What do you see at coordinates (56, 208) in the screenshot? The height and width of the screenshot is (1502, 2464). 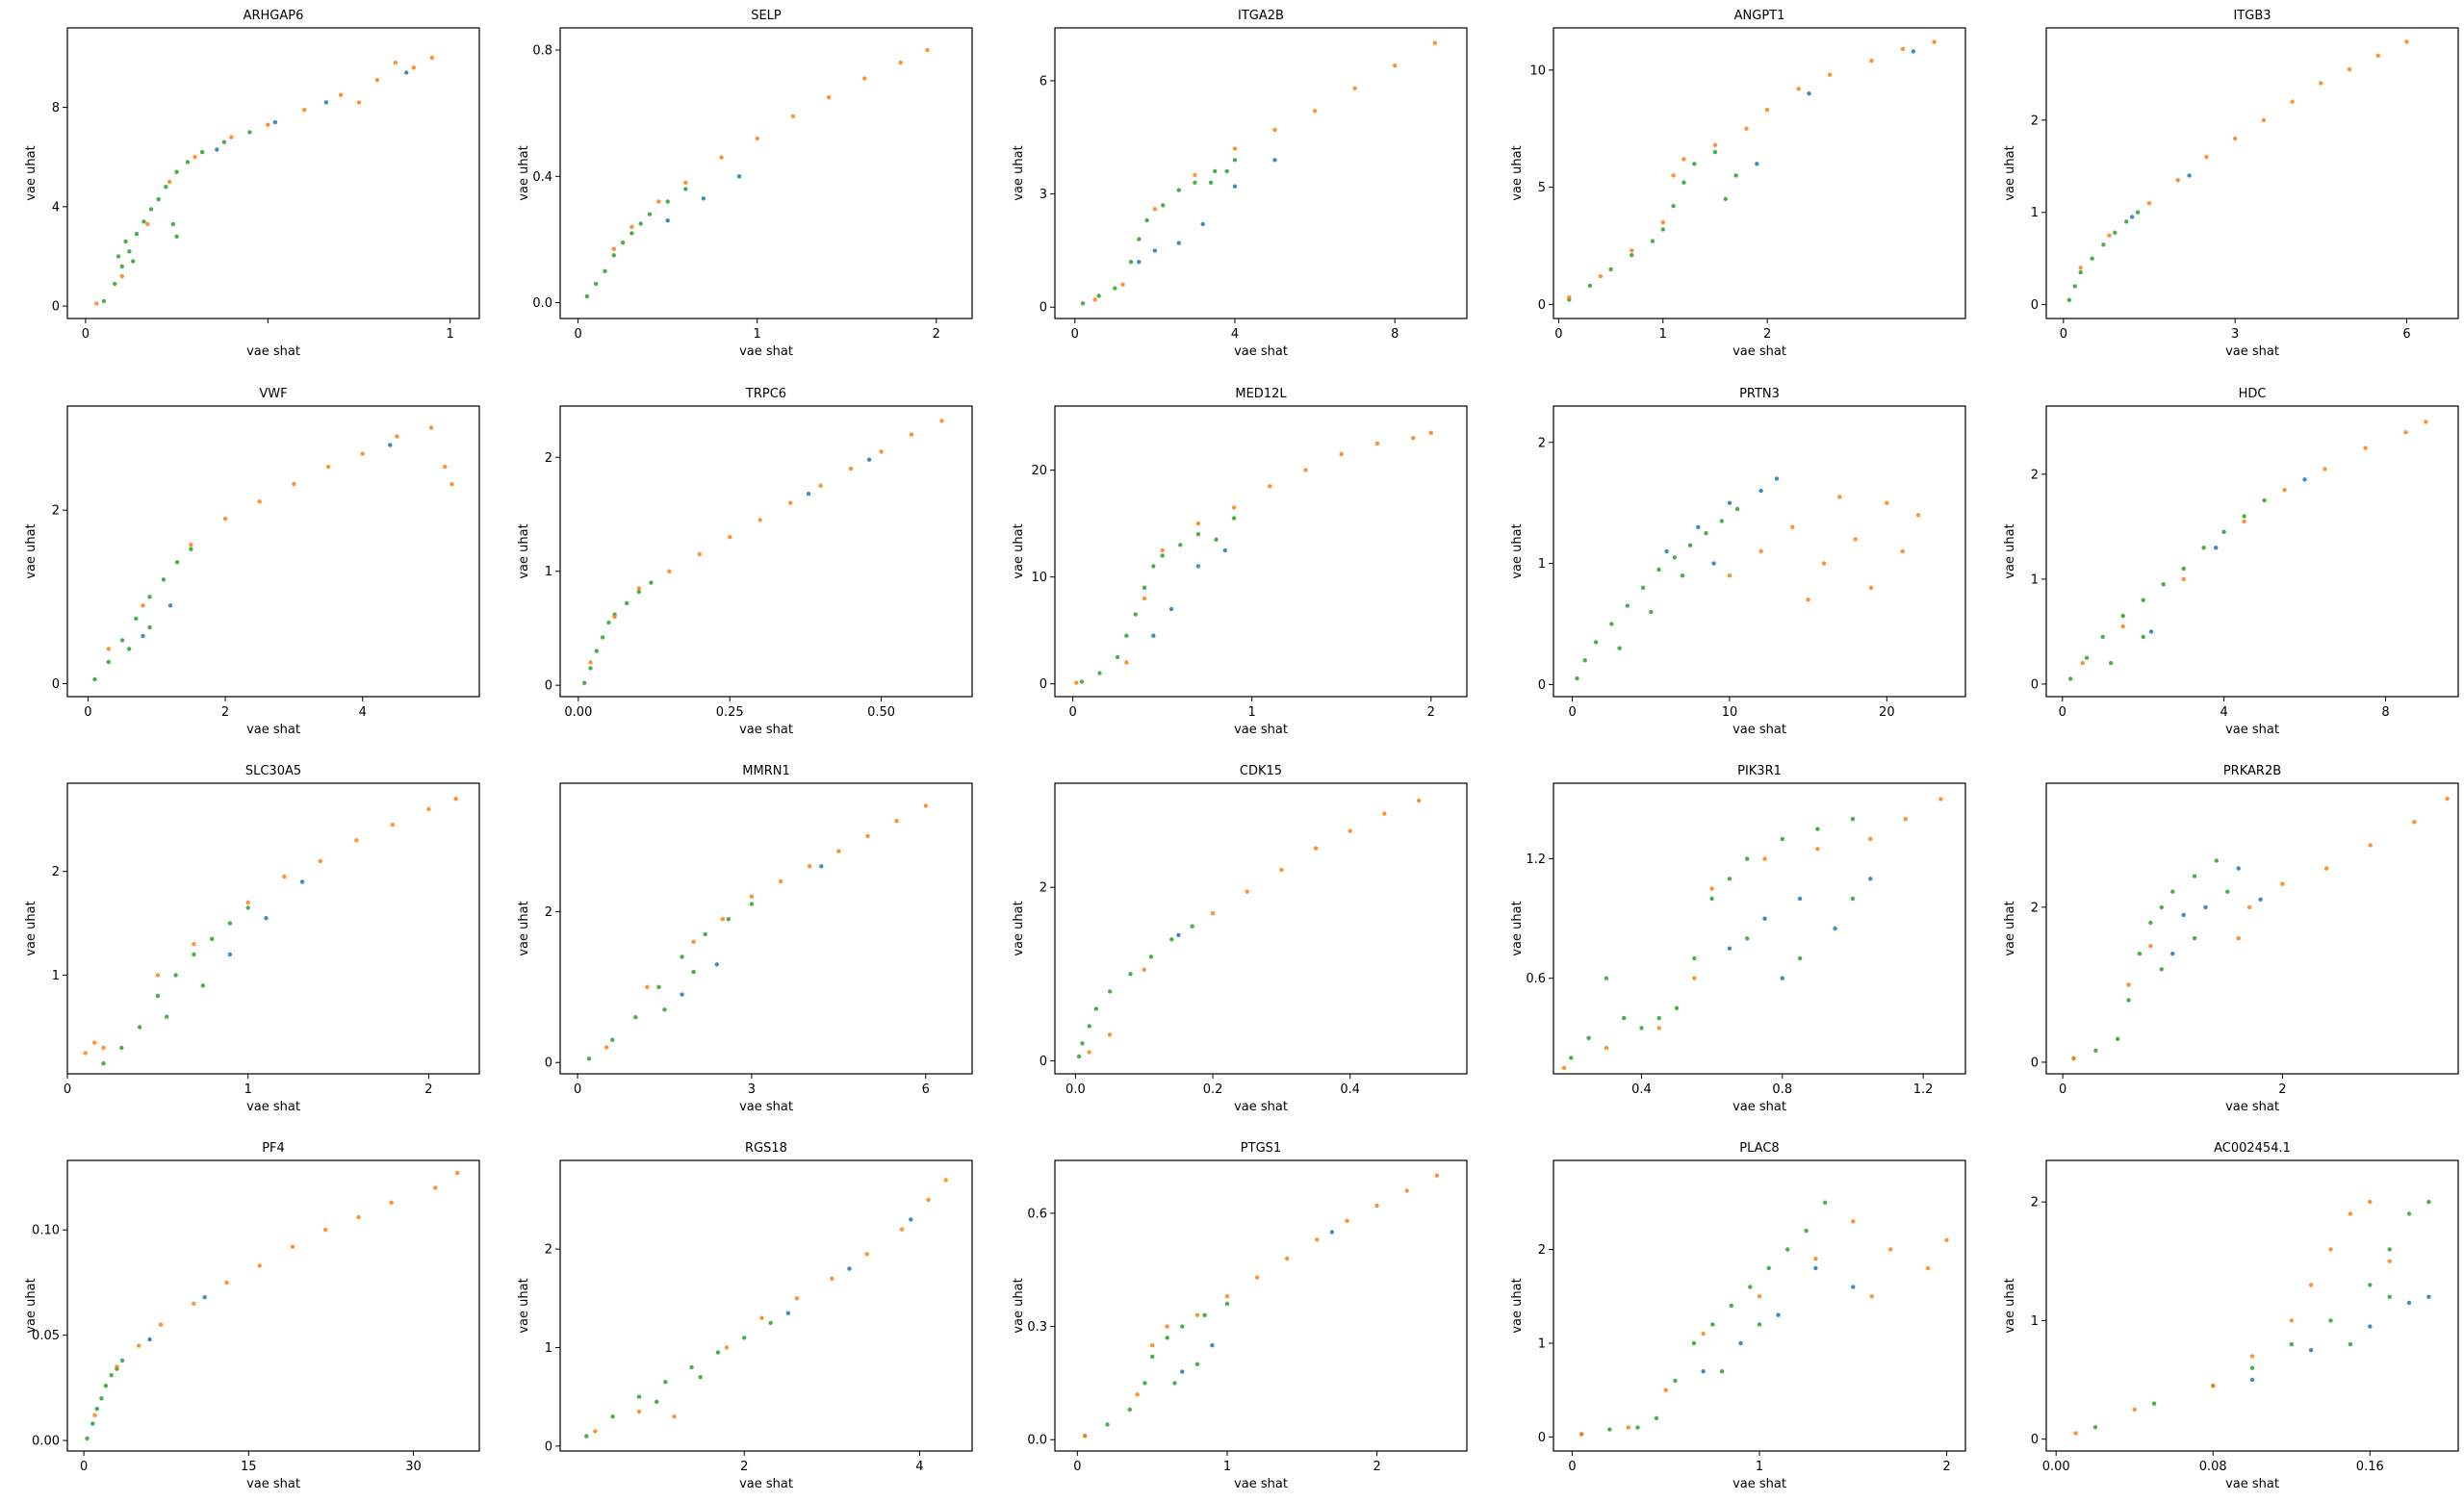 I see `y-tick-label: 4` at bounding box center [56, 208].